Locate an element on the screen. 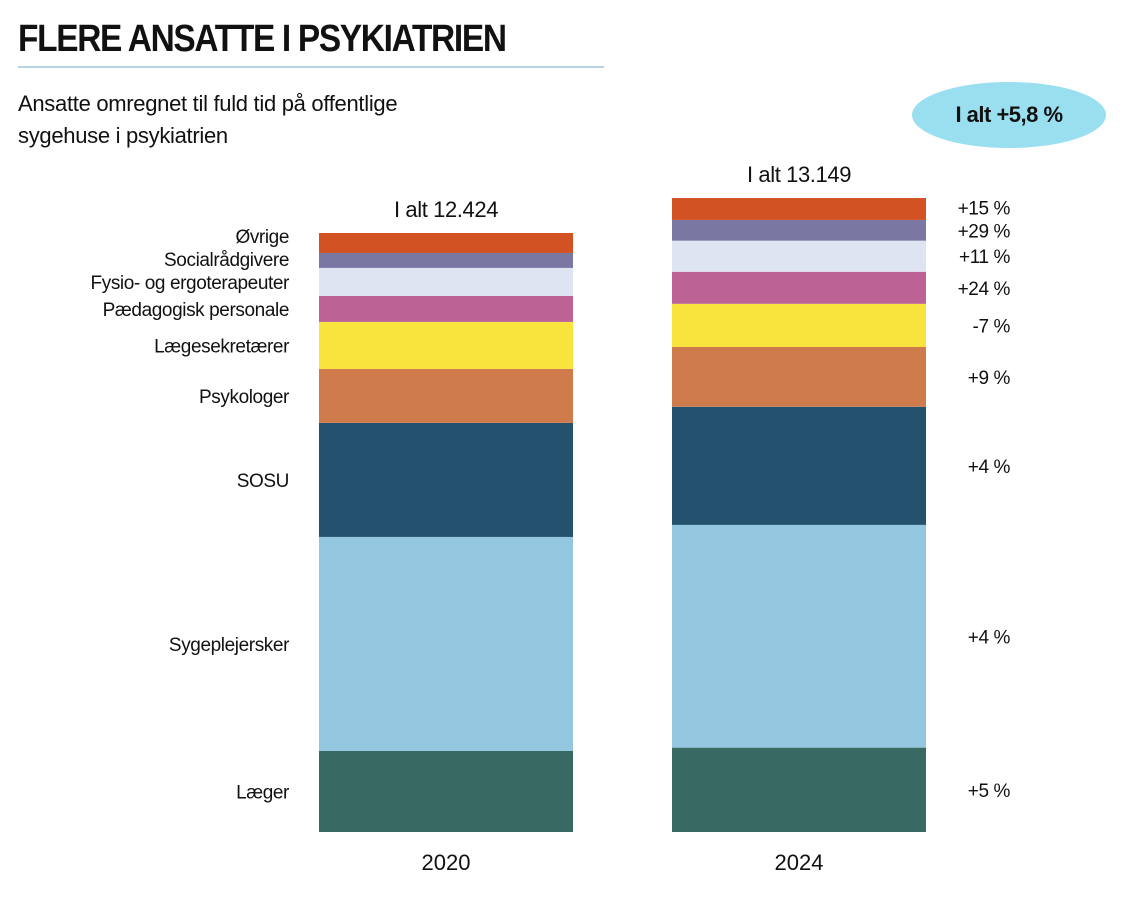 Image resolution: width=1132 pixels, height=916 pixels. segment-label: Øvrige is located at coordinates (262, 237).